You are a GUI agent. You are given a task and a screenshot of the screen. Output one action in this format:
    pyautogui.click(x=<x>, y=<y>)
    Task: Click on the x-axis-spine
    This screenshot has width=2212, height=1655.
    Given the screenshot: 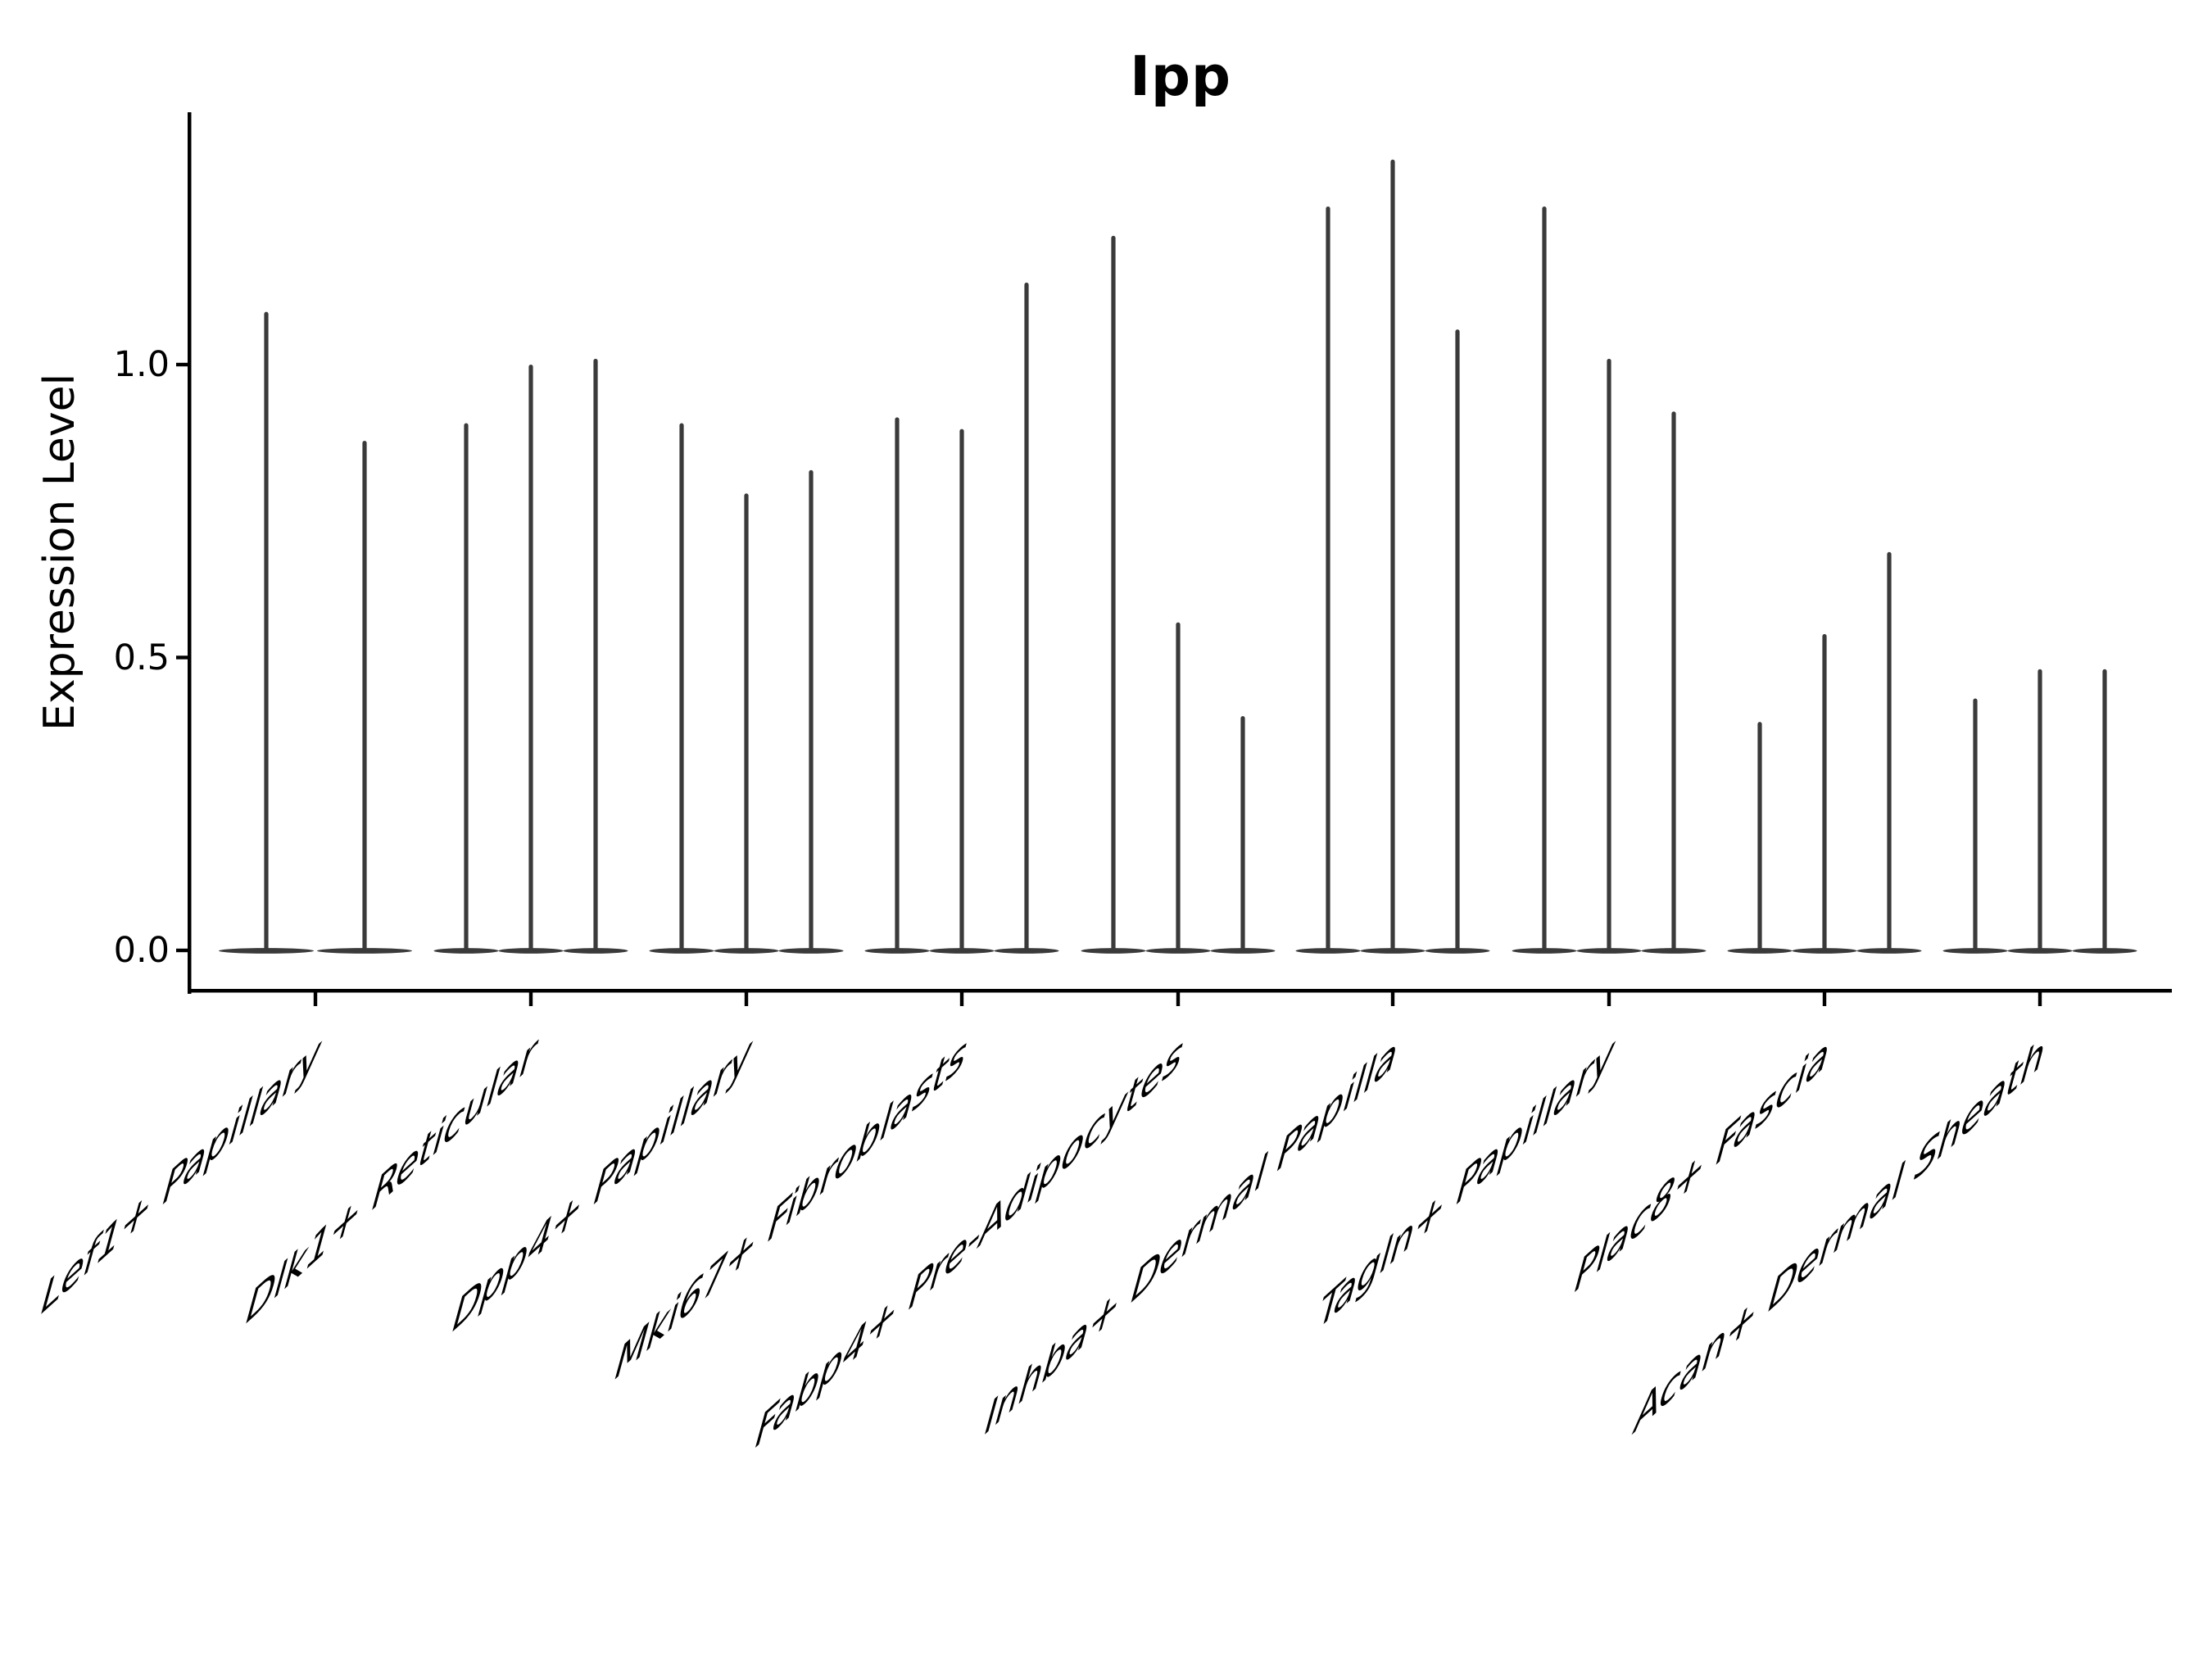 What is the action you would take?
    pyautogui.click(x=1180, y=991)
    